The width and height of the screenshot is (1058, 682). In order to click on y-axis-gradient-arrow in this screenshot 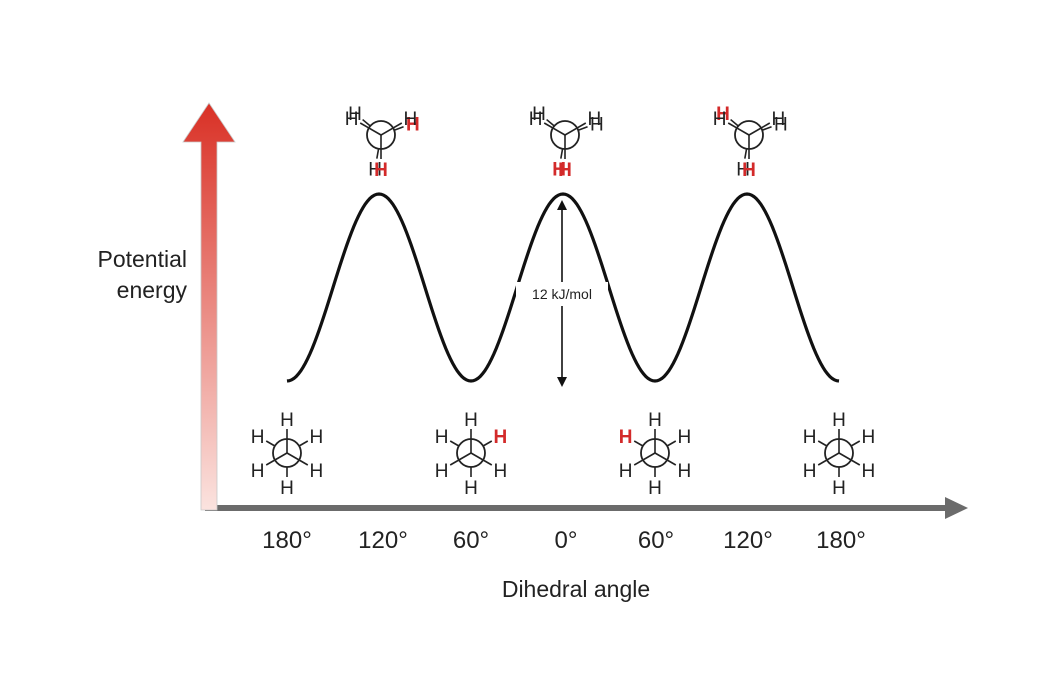, I will do `click(209, 306)`.